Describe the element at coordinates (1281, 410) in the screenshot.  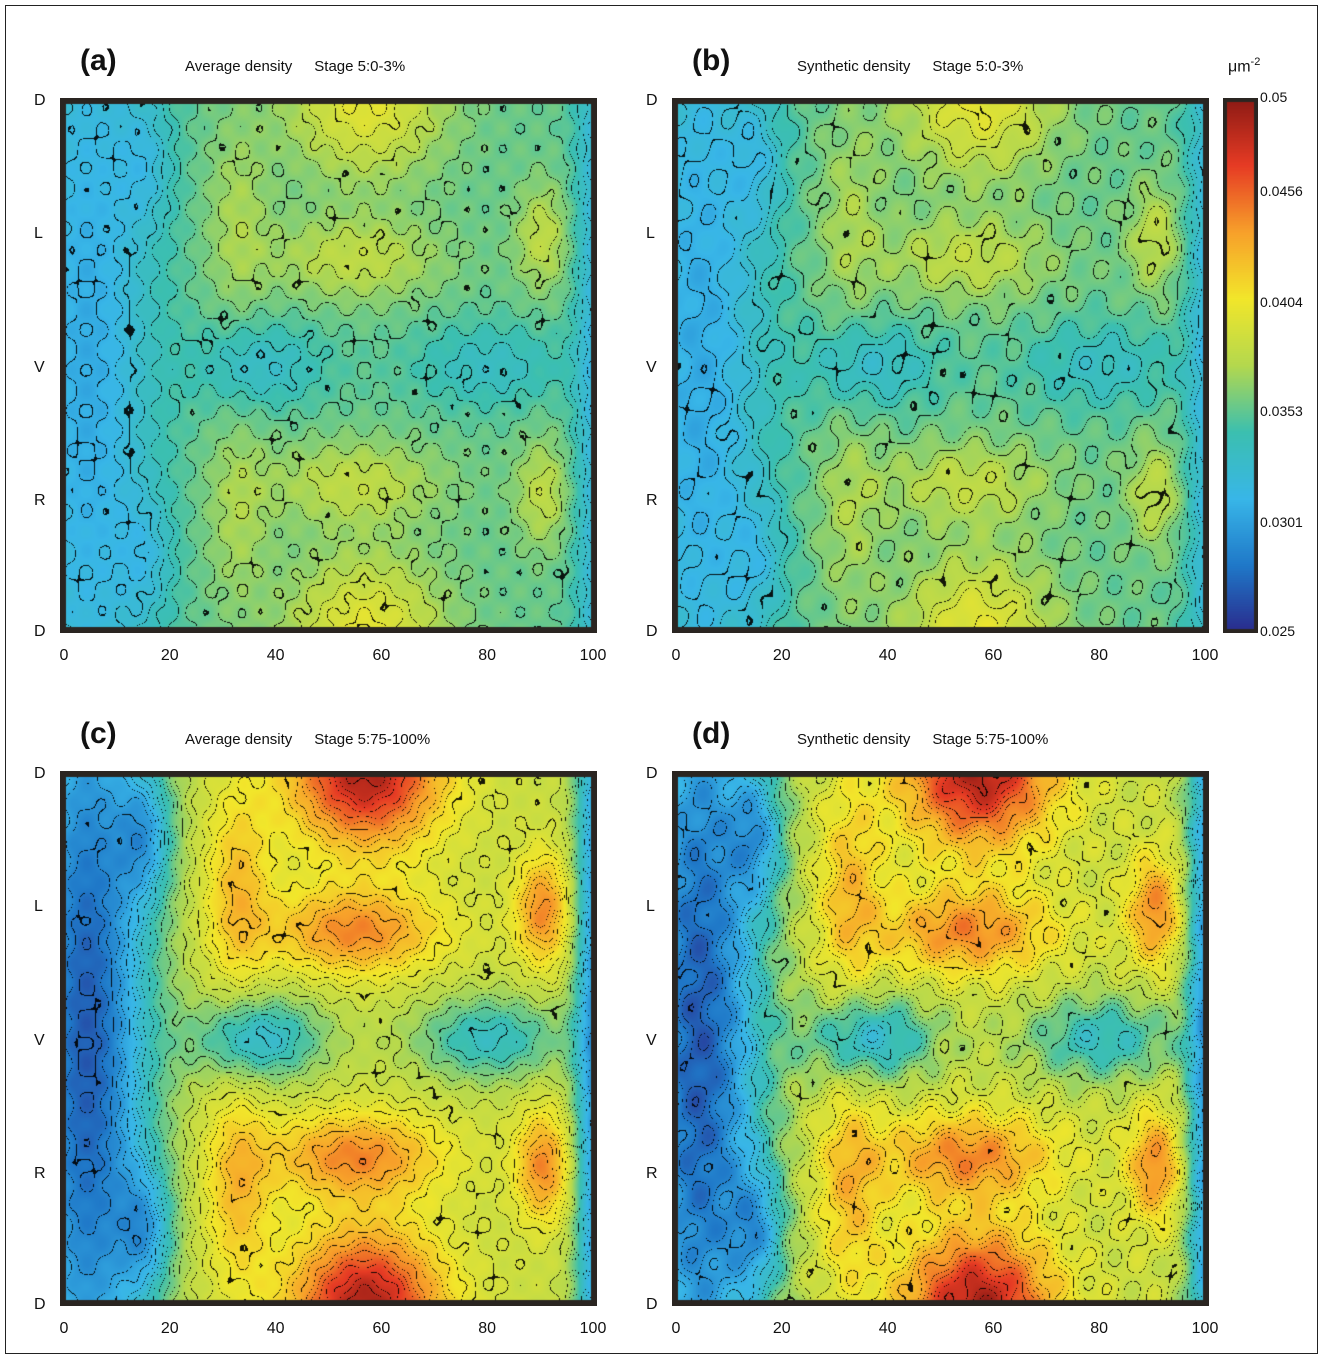
I see `colorbar-tick-label: 0.0353` at that location.